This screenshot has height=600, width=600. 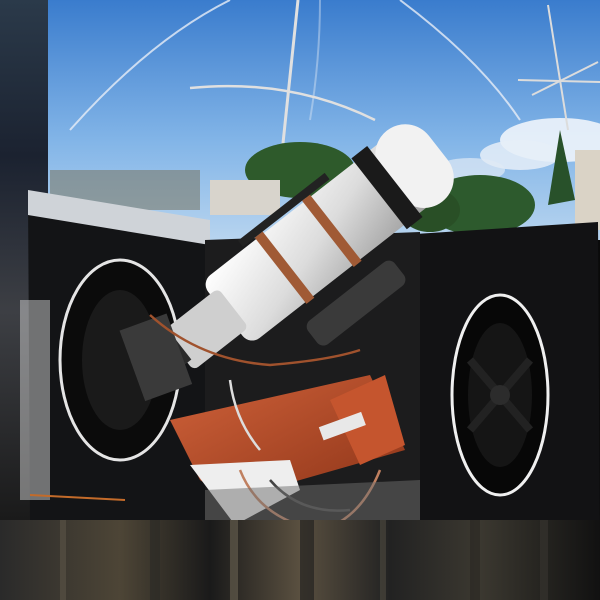 What do you see at coordinates (500, 395) in the screenshot?
I see `right-wheel` at bounding box center [500, 395].